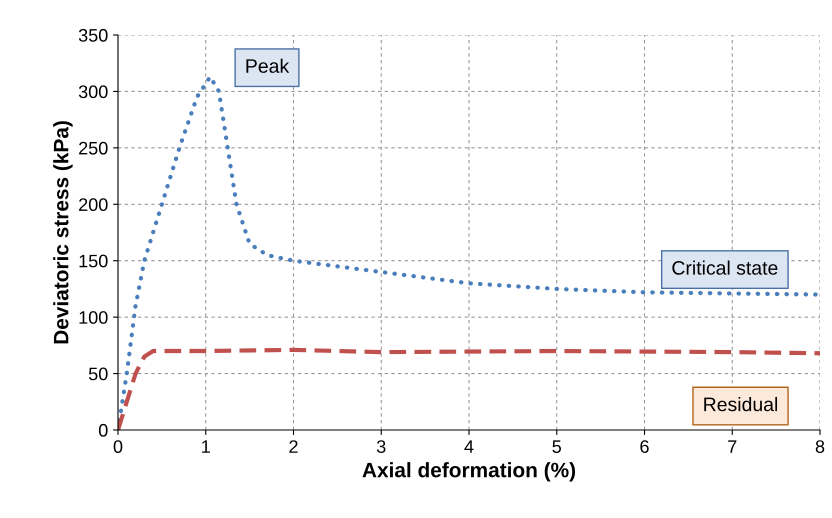 The image size is (832, 518). Describe the element at coordinates (94, 261) in the screenshot. I see `y-tick-label: 150` at that location.